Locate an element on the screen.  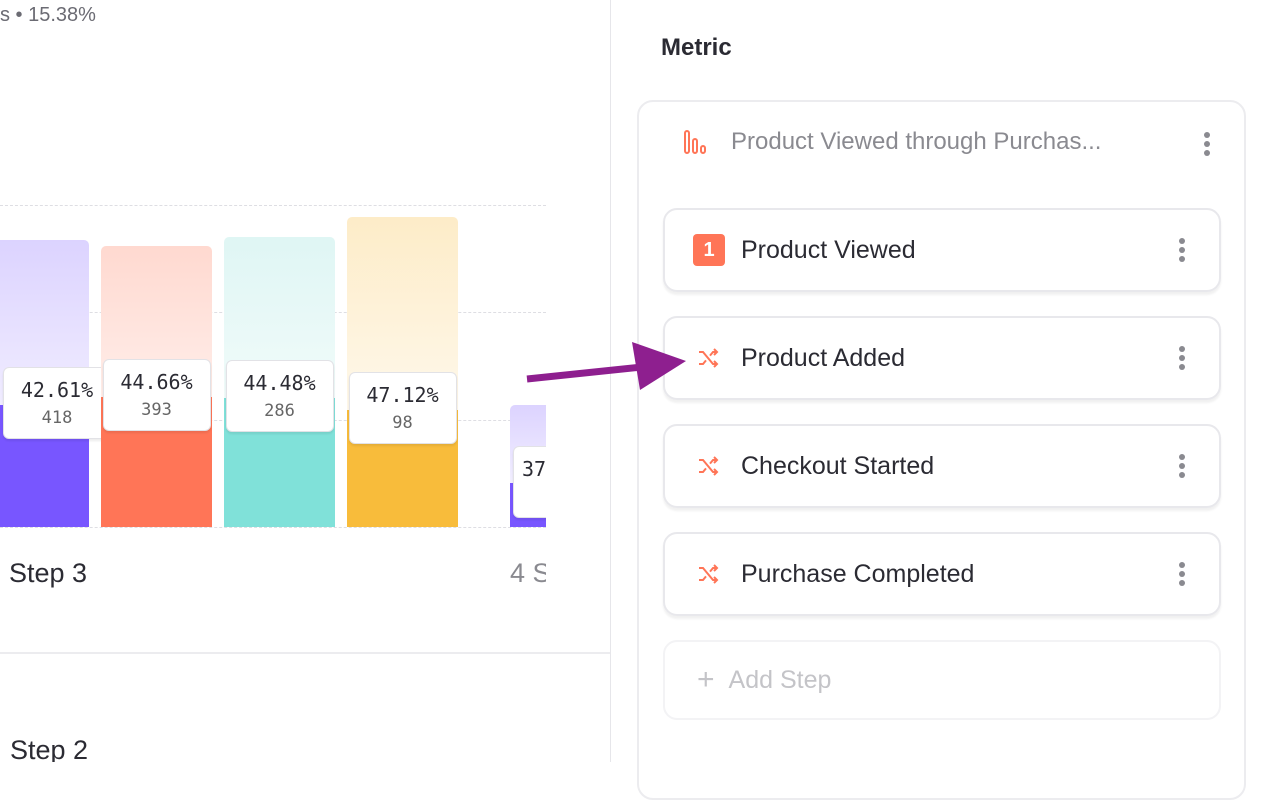
add-step-button: + Add Step is located at coordinates (942, 680).